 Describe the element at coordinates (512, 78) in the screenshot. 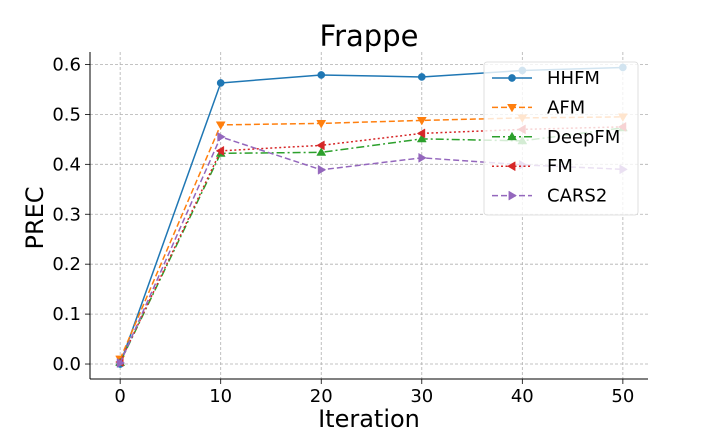

I see `legend-marker-hhfm` at that location.